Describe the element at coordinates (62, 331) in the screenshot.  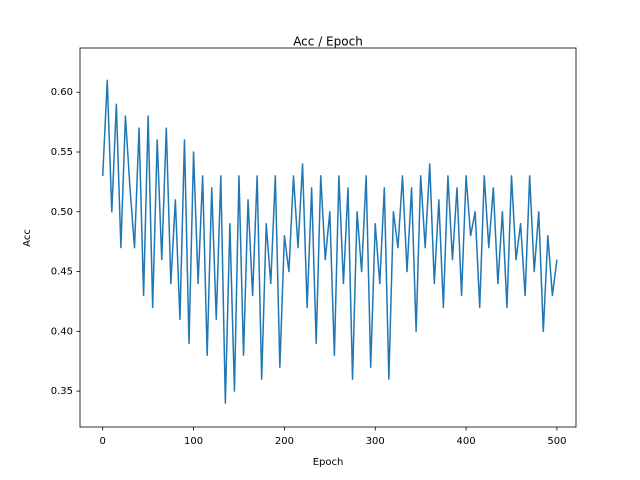
I see `y-tick-label: 0.40` at that location.